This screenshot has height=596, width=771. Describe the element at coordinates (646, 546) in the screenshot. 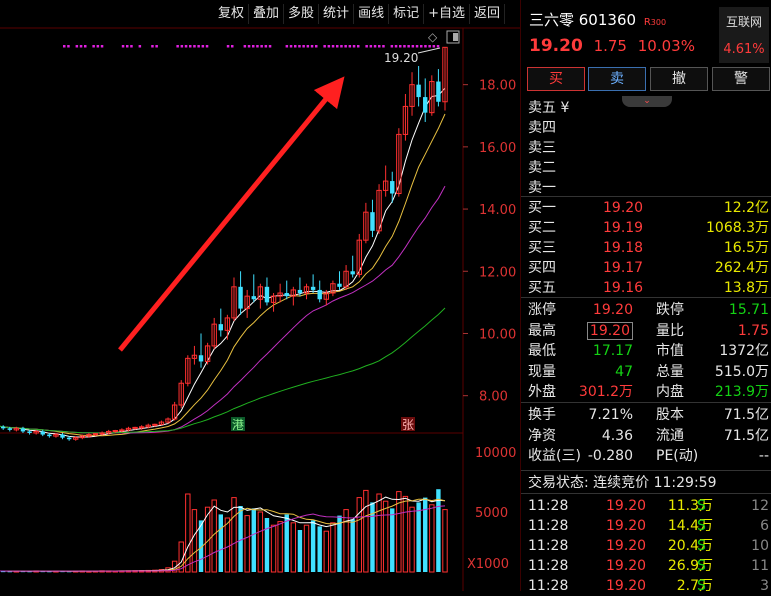

I see `tick-row: 11:28 19.20 20.4万 S 10` at that location.